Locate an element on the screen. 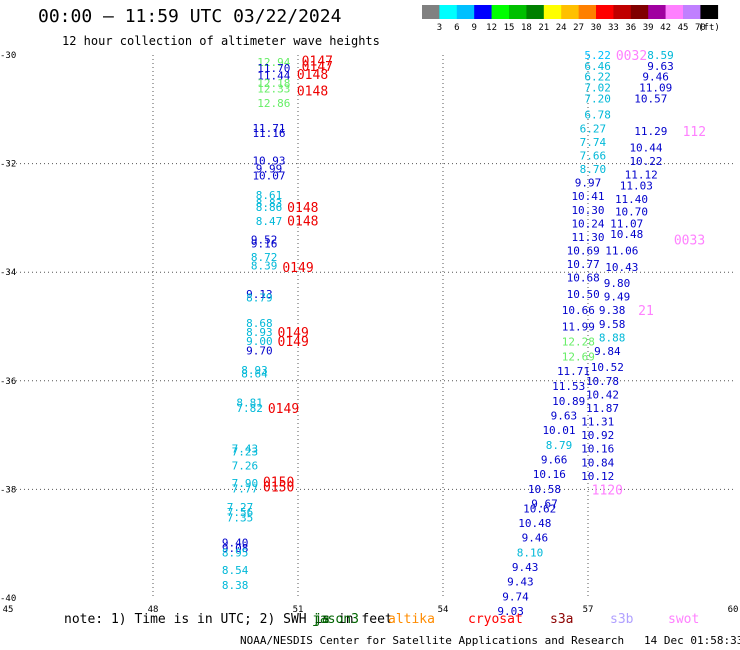 The width and height of the screenshot is (740, 650). wave-height-point: 9.99 is located at coordinates (269, 168).